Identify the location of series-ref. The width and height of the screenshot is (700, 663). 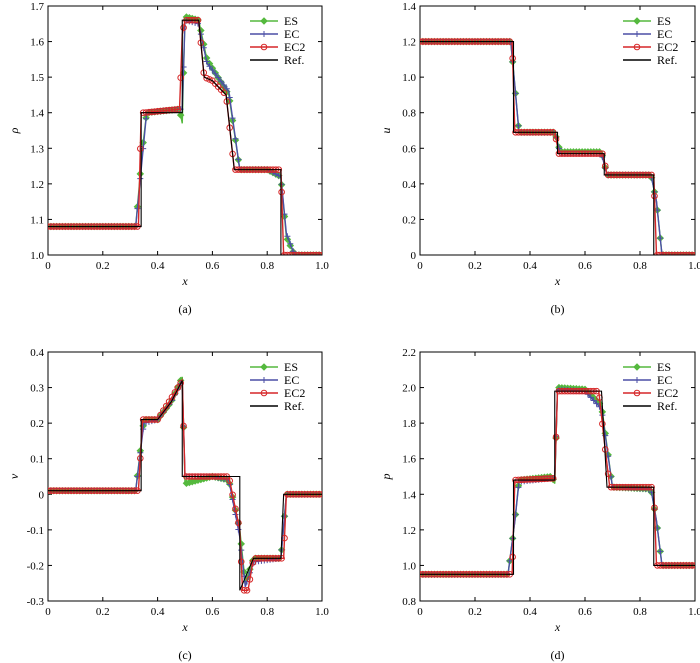
(185, 137).